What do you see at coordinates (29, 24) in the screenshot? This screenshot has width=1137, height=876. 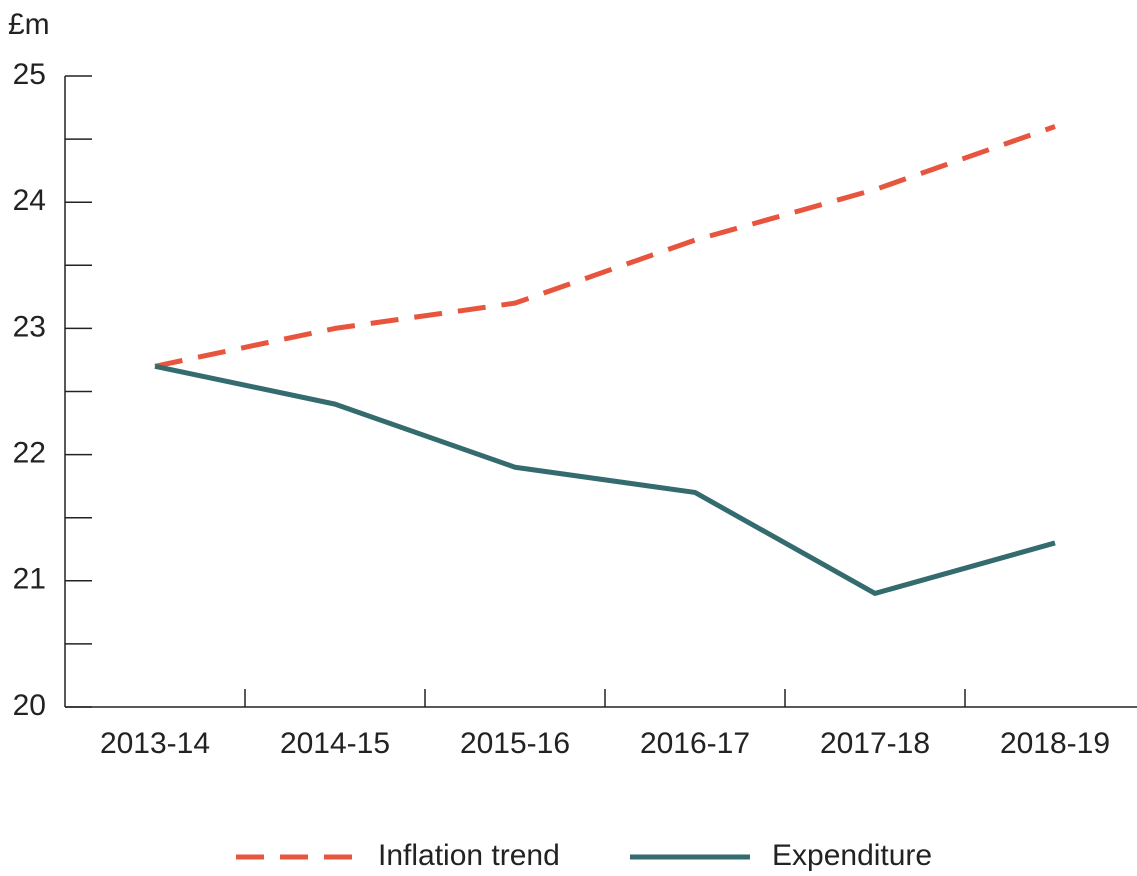 I see `y-axis-label: £m` at bounding box center [29, 24].